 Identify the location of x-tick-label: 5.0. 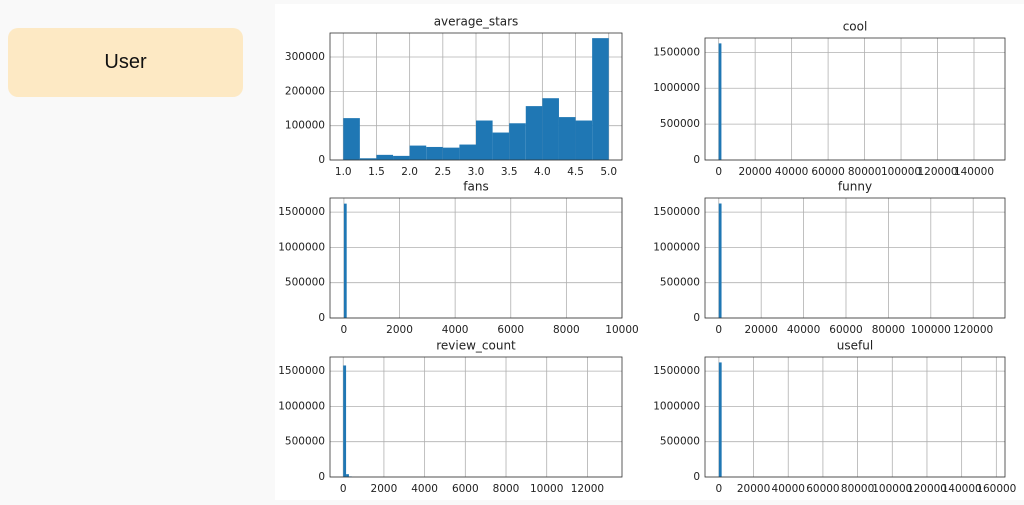
(608, 172).